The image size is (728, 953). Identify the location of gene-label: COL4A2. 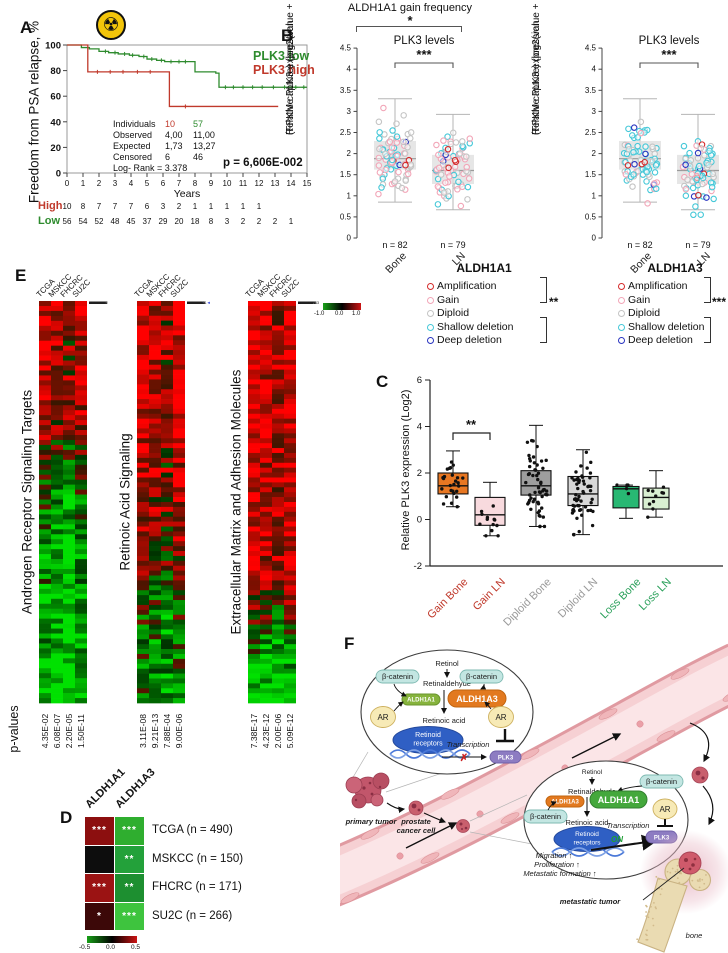
(306, 302).